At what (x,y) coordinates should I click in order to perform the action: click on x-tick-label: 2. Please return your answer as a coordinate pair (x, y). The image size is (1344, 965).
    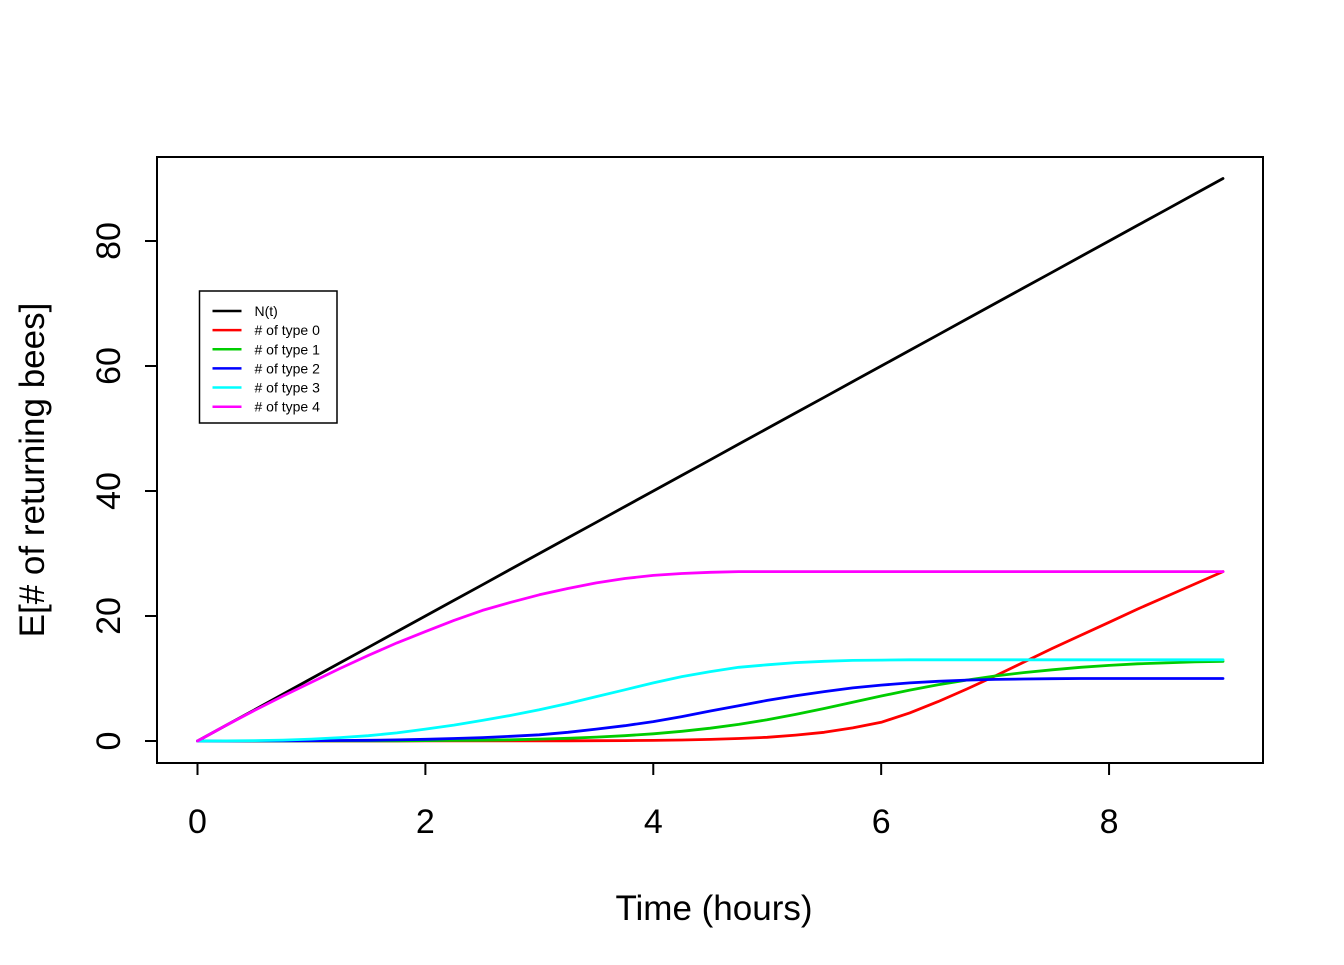
    Looking at the image, I should click on (425, 822).